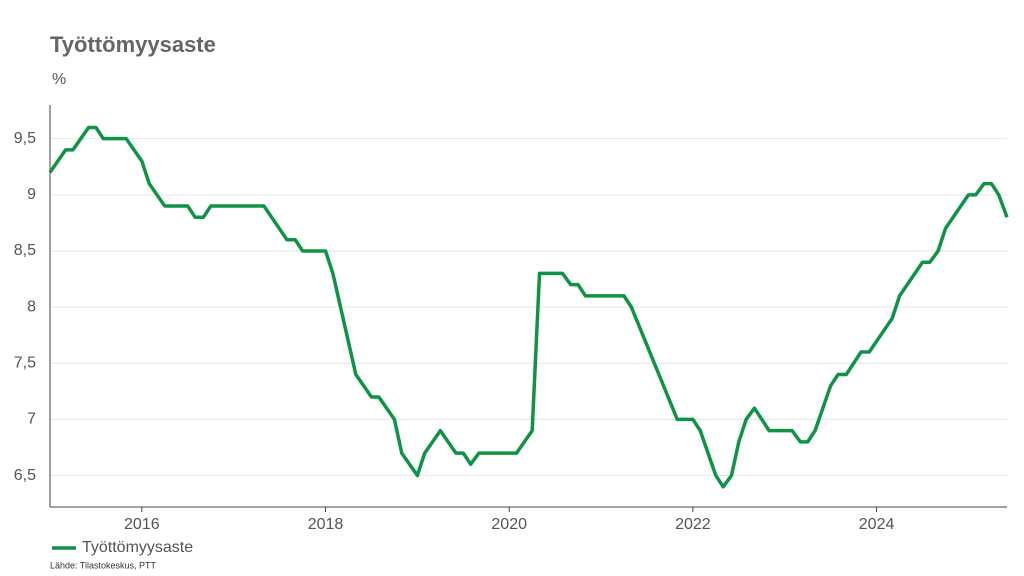 This screenshot has height=576, width=1024. Describe the element at coordinates (693, 524) in the screenshot. I see `x-tick-label: 2022` at that location.